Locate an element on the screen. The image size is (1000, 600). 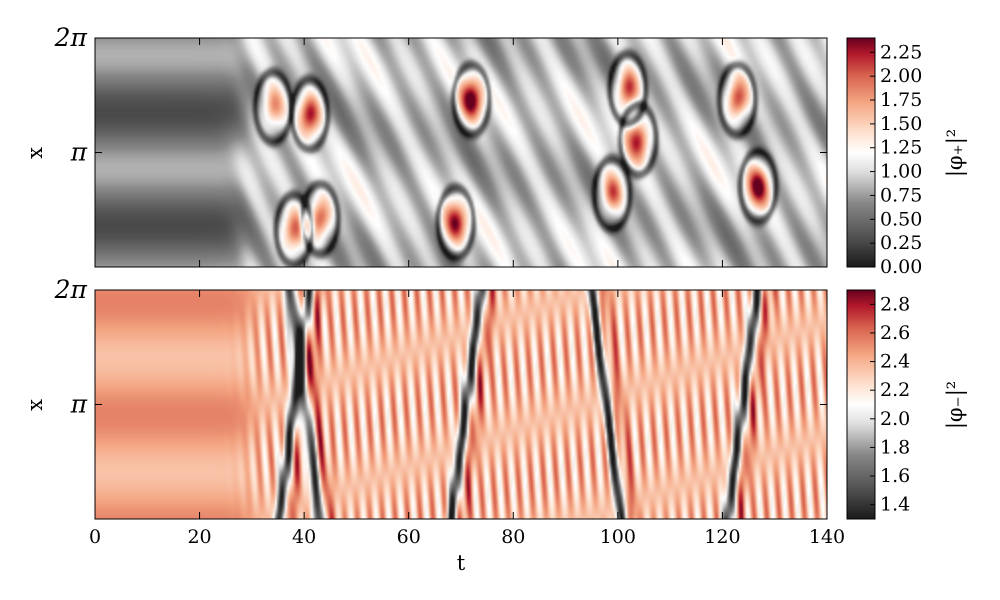
top-colorbar-gradient is located at coordinates (861, 152).